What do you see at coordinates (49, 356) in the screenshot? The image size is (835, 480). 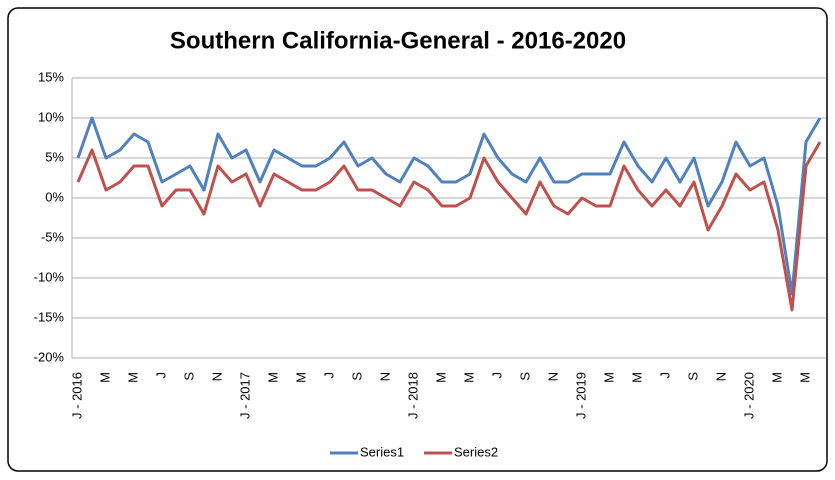 I see `y-tick-label: -20%` at bounding box center [49, 356].